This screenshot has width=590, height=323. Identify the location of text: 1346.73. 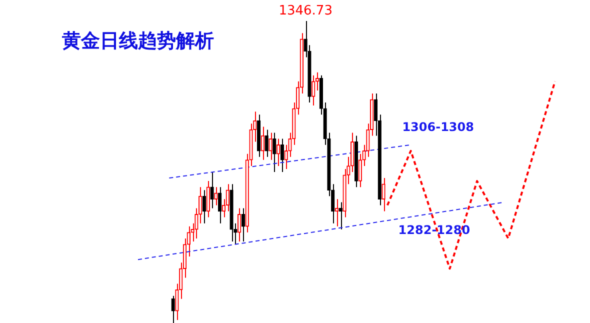
(305, 10).